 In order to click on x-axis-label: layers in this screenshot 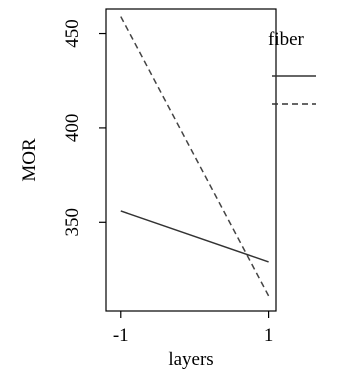, I will do `click(190, 359)`.